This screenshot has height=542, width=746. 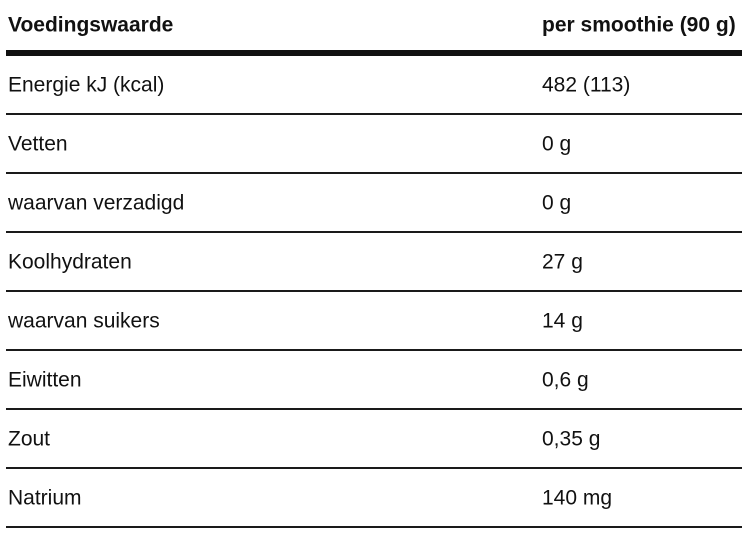 What do you see at coordinates (374, 380) in the screenshot?
I see `table-row: Eiwitten 0,6 g` at bounding box center [374, 380].